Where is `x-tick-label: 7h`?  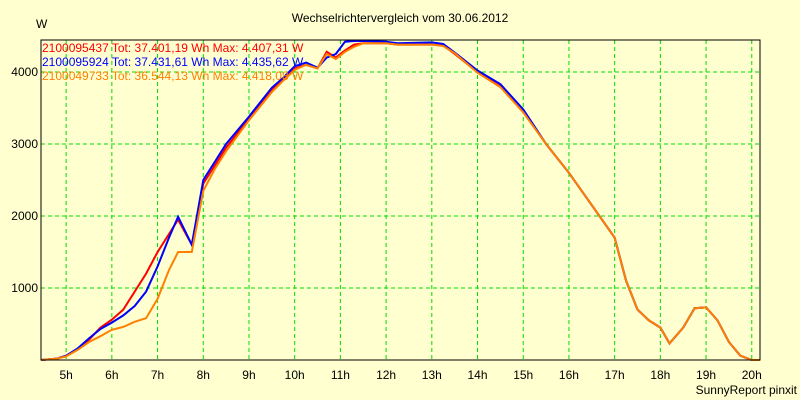 x-tick-label: 7h is located at coordinates (157, 375).